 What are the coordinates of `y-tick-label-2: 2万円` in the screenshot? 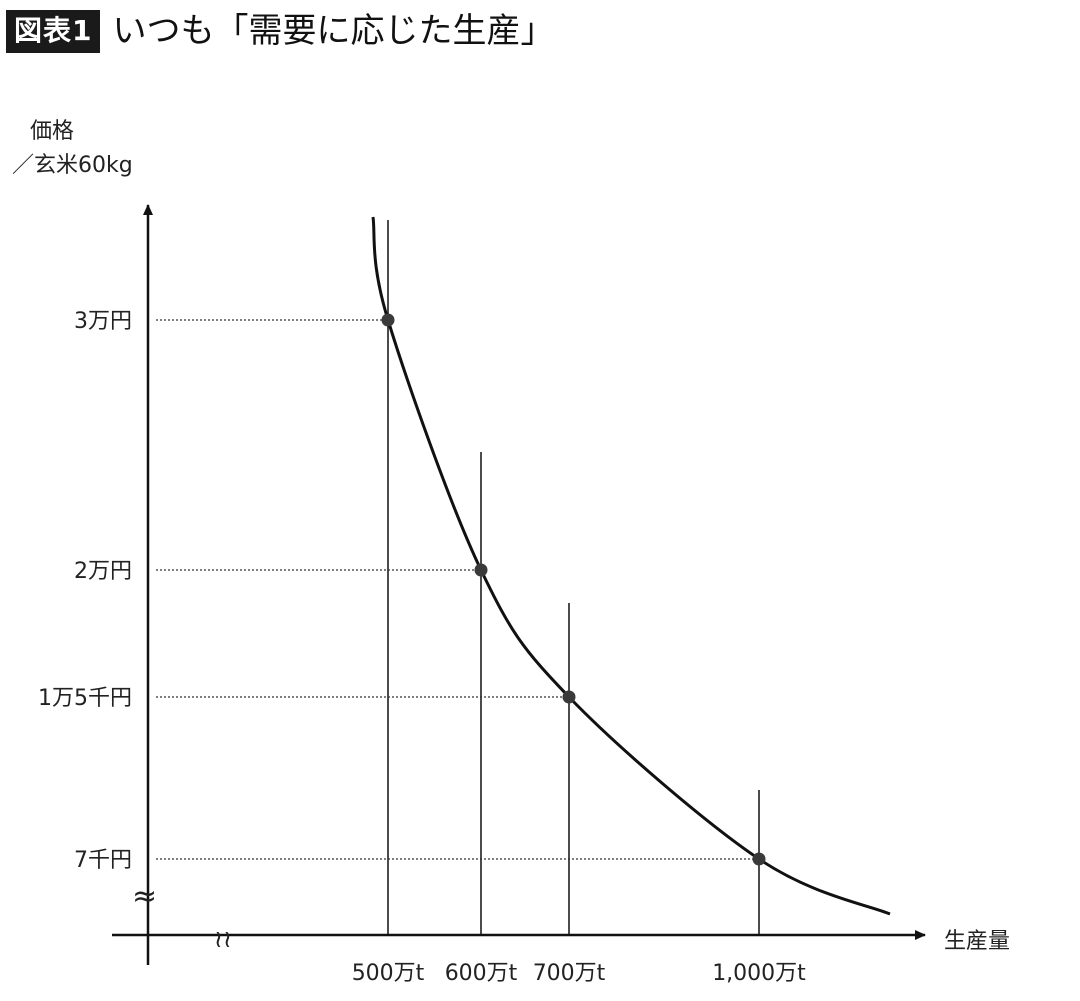 It's located at (103, 571).